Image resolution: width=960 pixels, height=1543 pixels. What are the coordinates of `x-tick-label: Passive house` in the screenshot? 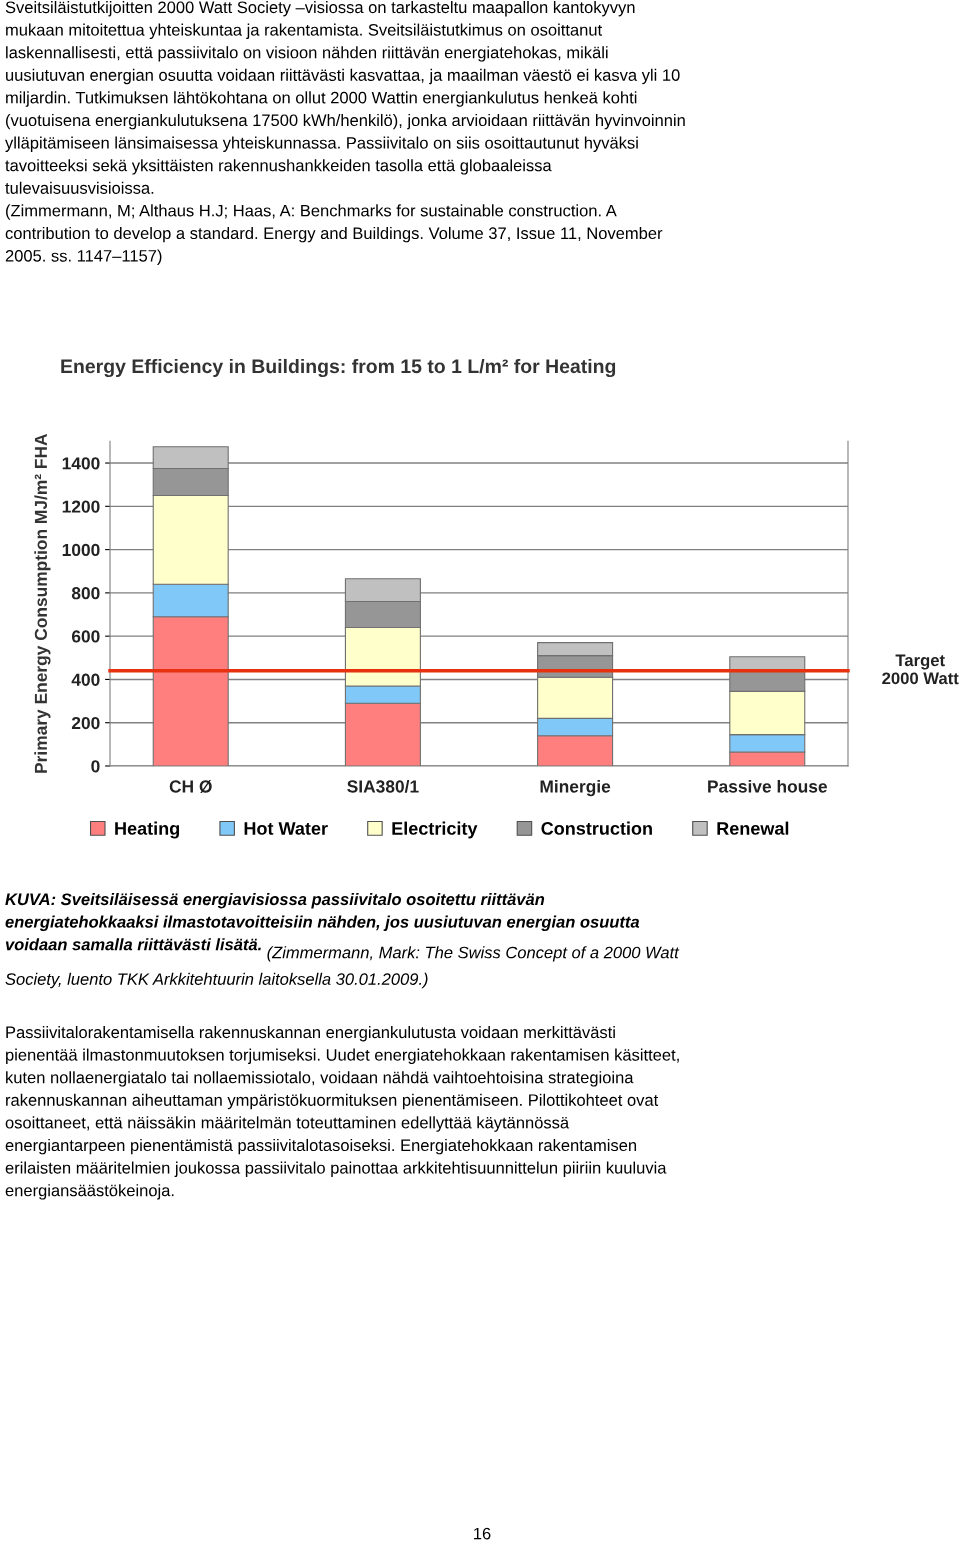 It's located at (768, 786).